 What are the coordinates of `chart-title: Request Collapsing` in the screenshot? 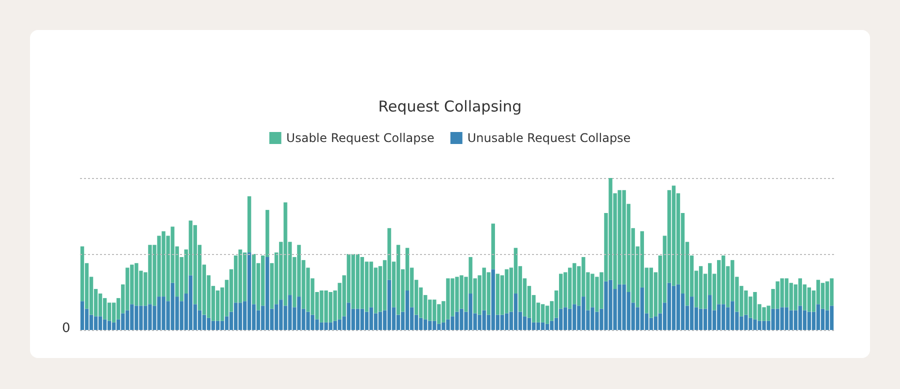 It's located at (450, 107).